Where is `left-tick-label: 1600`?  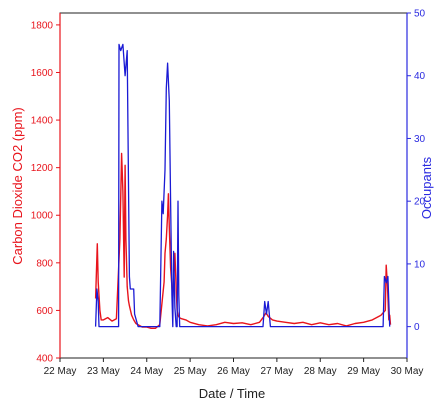 left-tick-label: 1600 is located at coordinates (42, 73).